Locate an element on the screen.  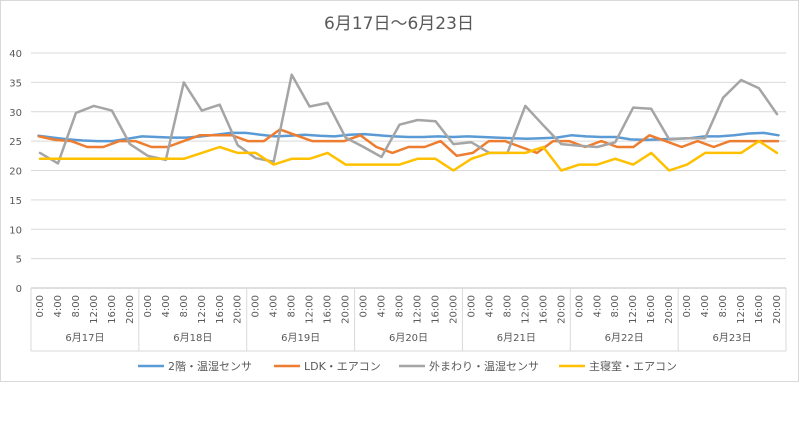
day-label: 6月22日 is located at coordinates (624, 338).